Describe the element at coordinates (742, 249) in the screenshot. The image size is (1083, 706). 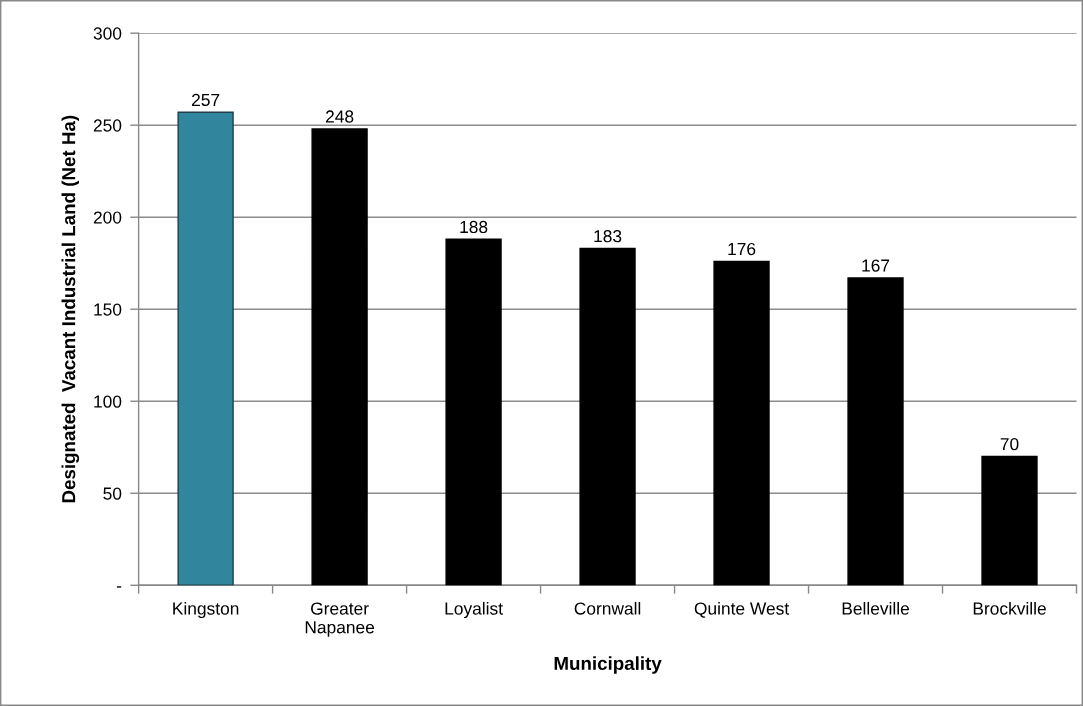
I see `data-label: 176` at that location.